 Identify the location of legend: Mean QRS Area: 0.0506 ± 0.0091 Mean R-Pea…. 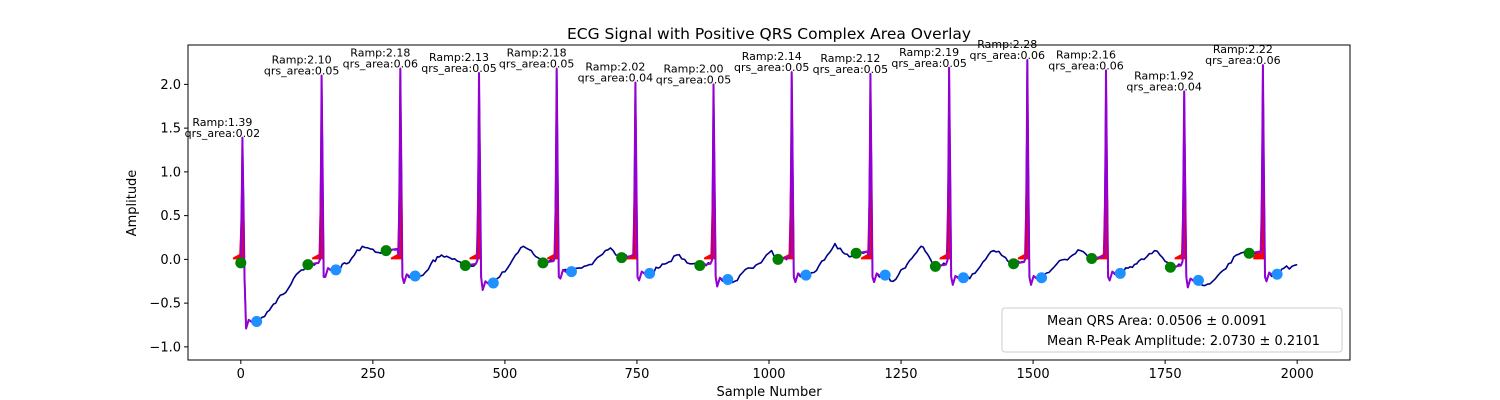
(1172, 330).